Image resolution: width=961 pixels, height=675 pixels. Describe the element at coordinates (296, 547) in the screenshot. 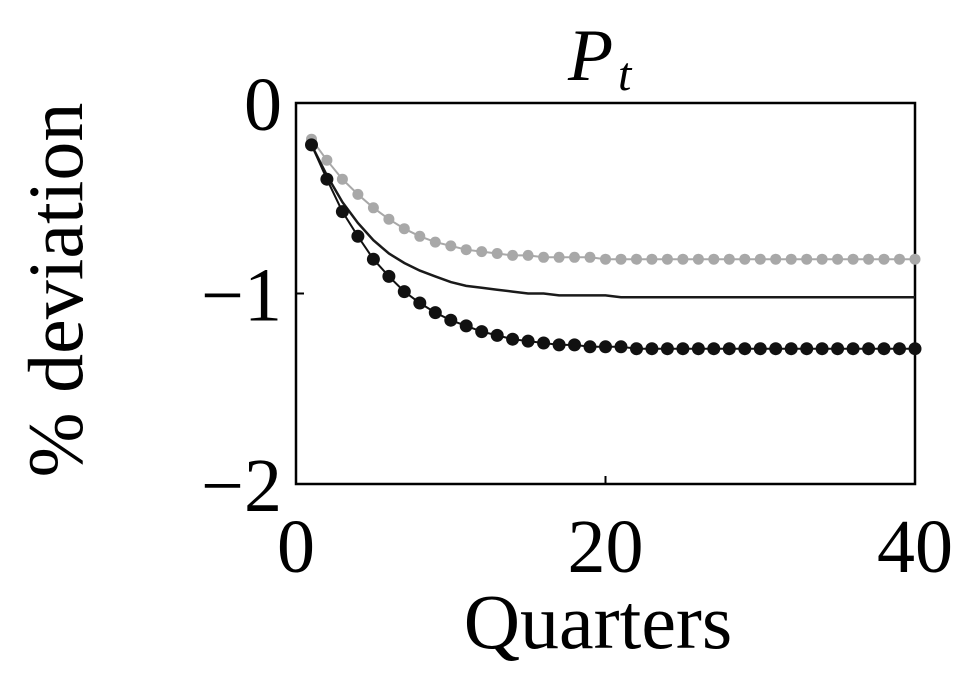

I see `x-tick-label: 0` at that location.